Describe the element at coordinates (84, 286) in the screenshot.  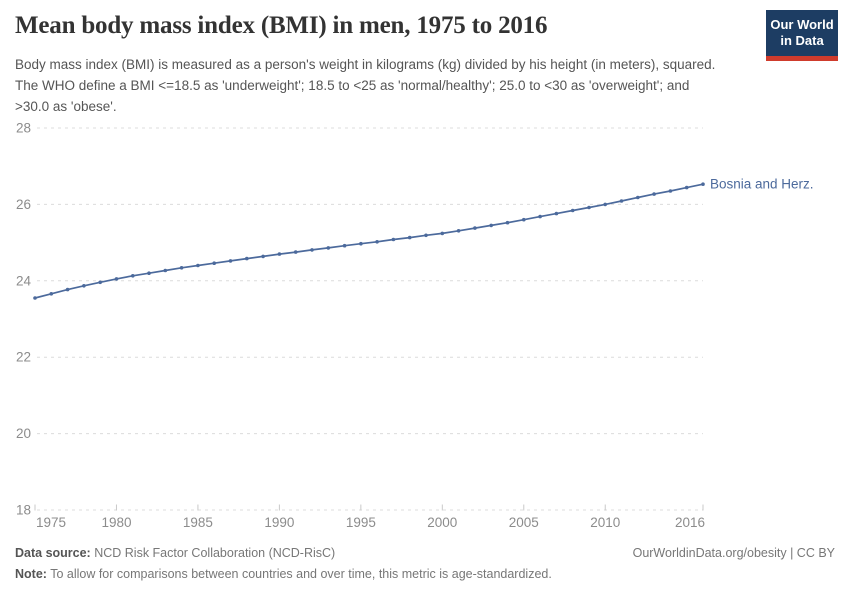
I see `data-point-1978` at that location.